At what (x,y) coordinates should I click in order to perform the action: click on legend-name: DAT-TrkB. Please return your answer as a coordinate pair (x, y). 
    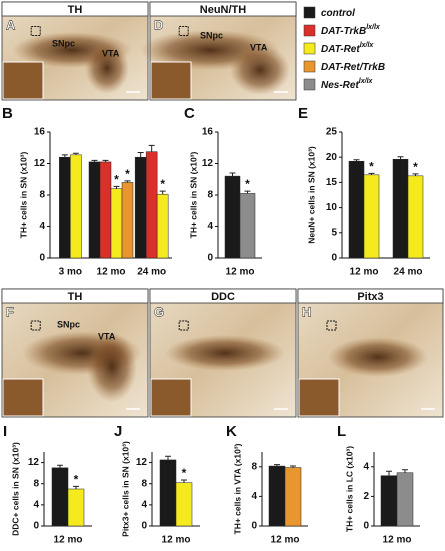
    Looking at the image, I should click on (343, 31).